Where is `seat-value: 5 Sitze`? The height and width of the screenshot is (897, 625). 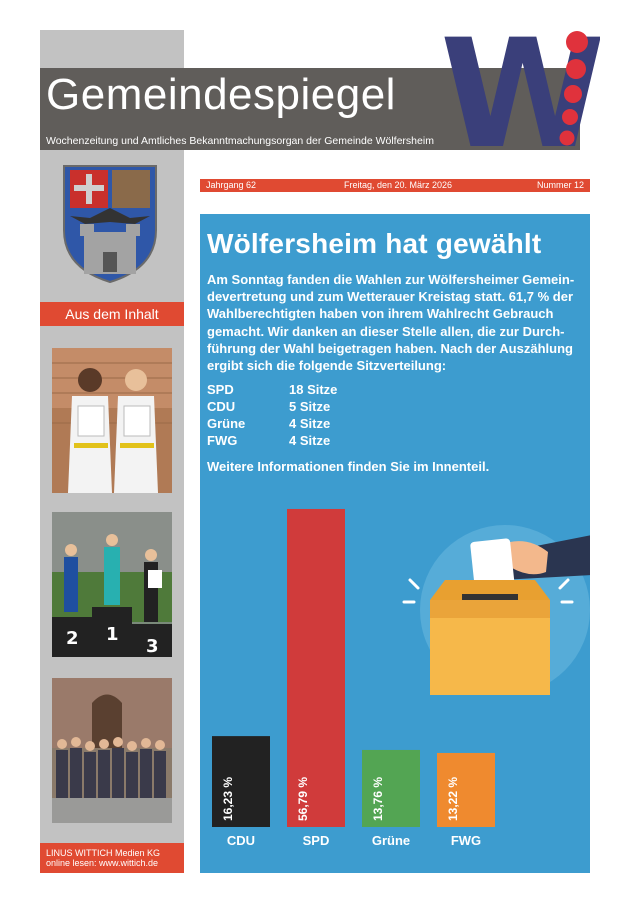
seat-value: 5 Sitze is located at coordinates (310, 406).